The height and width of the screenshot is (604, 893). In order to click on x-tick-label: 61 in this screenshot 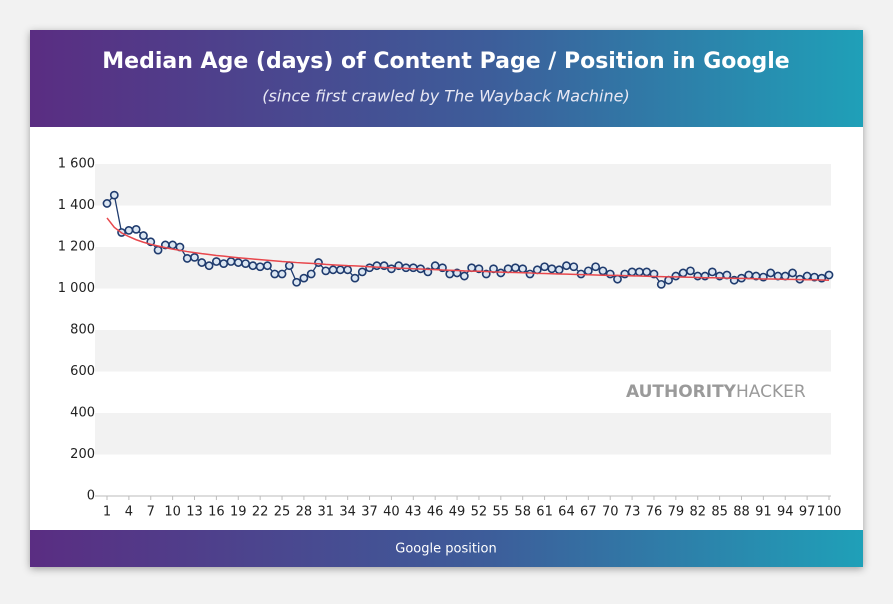, I will do `click(544, 512)`.